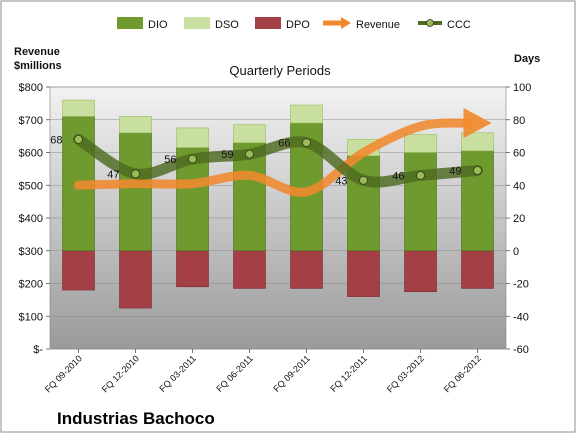 This screenshot has width=576, height=433. What do you see at coordinates (522, 88) in the screenshot?
I see `right-tick-label: 100` at bounding box center [522, 88].